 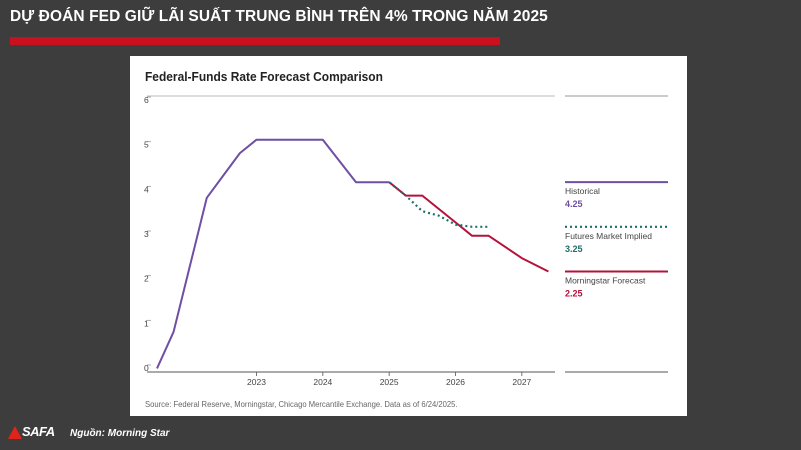 What do you see at coordinates (38, 431) in the screenshot?
I see `logo-text: SAFA` at bounding box center [38, 431].